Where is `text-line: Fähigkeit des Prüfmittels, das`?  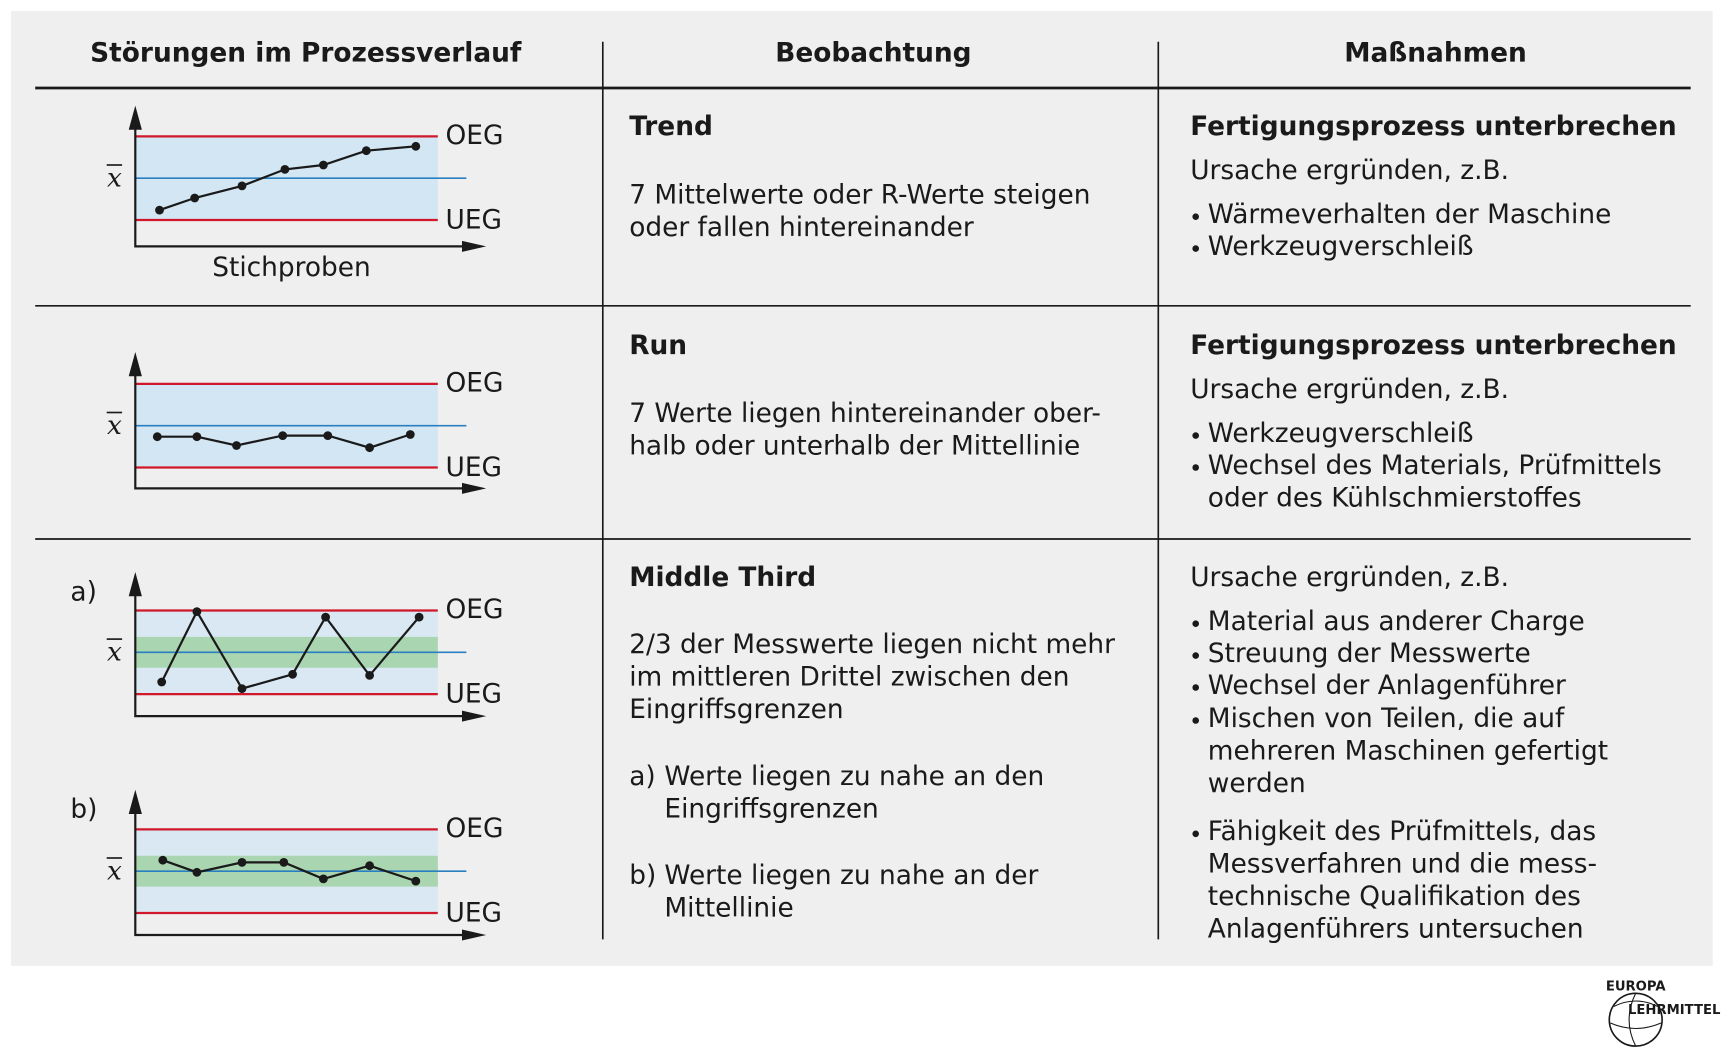 text-line: Fähigkeit des Prüfmittels, das is located at coordinates (1402, 831).